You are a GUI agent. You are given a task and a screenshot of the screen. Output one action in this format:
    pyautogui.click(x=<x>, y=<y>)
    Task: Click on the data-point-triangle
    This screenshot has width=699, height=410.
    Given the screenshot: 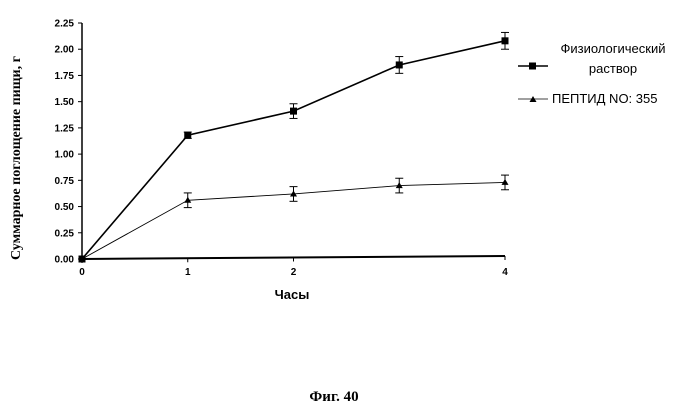 What is the action you would take?
    pyautogui.click(x=505, y=182)
    